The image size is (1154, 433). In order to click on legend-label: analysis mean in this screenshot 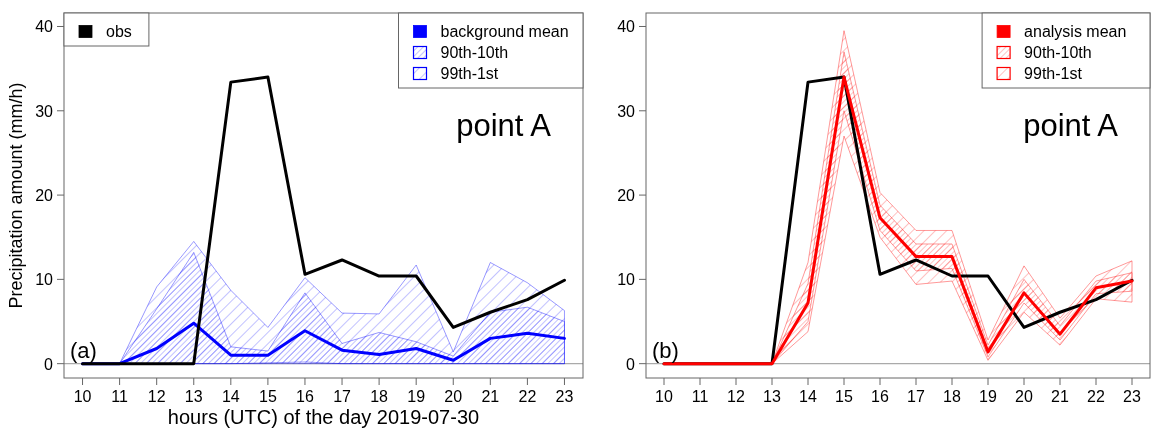, I will do `click(1075, 31)`.